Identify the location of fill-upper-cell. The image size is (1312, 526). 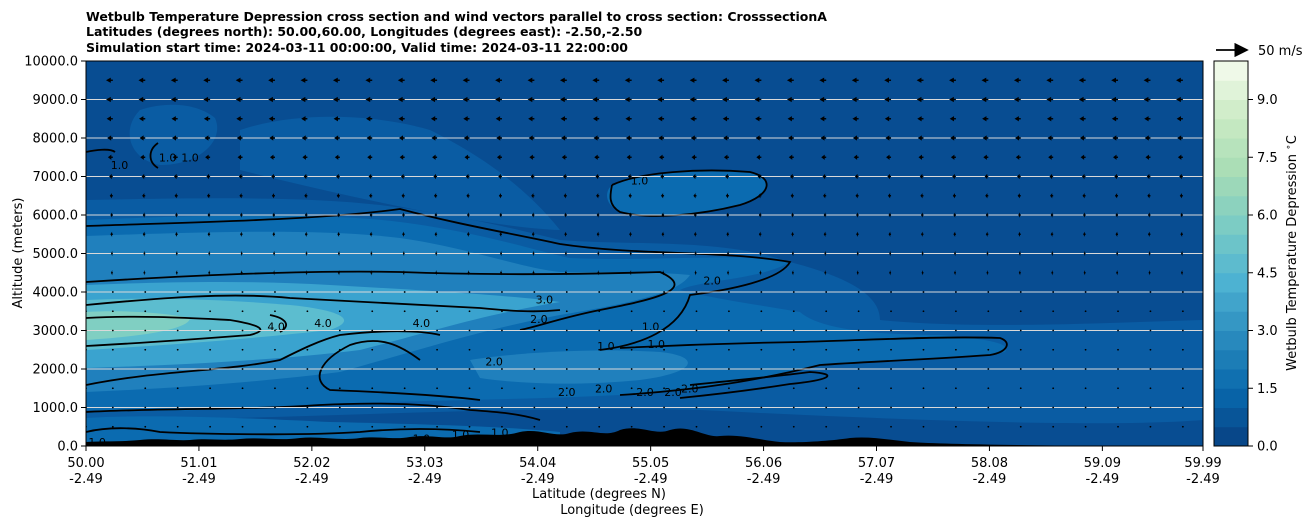
(687, 193).